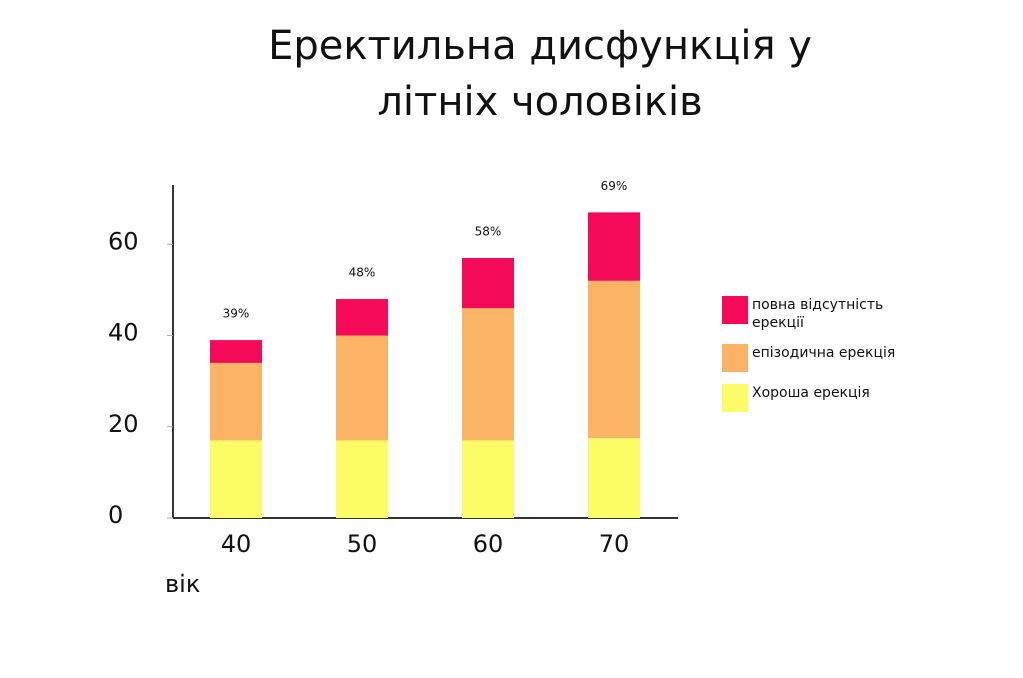 Image resolution: width=1023 pixels, height=678 pixels. I want to click on x-tick-label: 40, so click(236, 544).